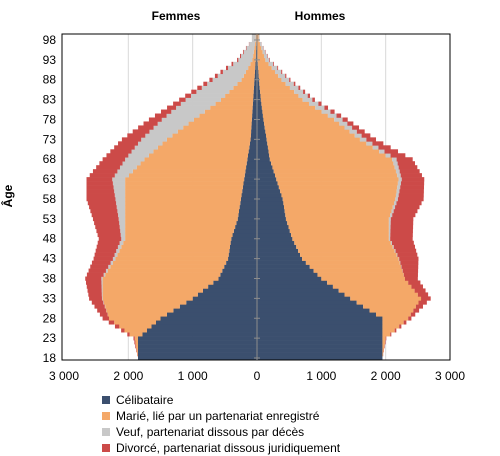  I want to click on legend-item-veuf: Veuf, partenariat dissous par décès, so click(297, 432).